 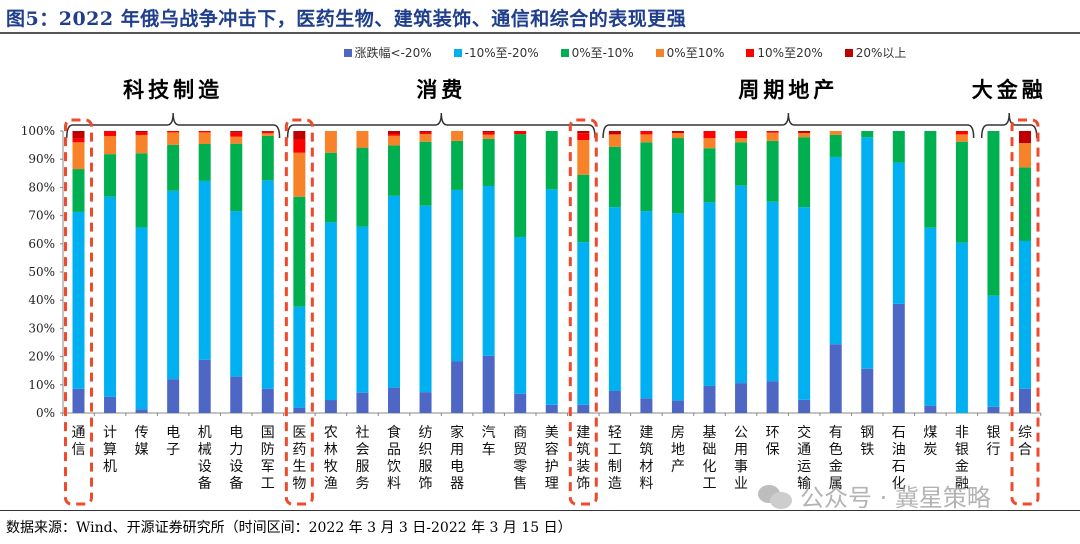 I want to click on x-category-label: 产, so click(x=678, y=467).